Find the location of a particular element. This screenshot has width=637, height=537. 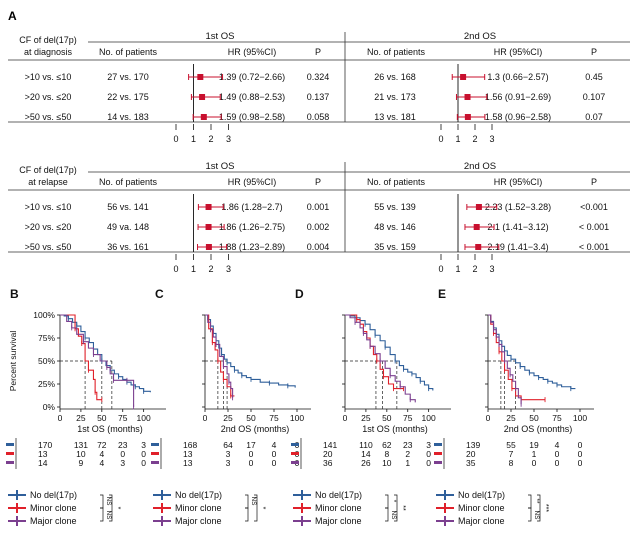

row-hr-text: 1.88 (1.23−2.89) is located at coordinates (252, 247).